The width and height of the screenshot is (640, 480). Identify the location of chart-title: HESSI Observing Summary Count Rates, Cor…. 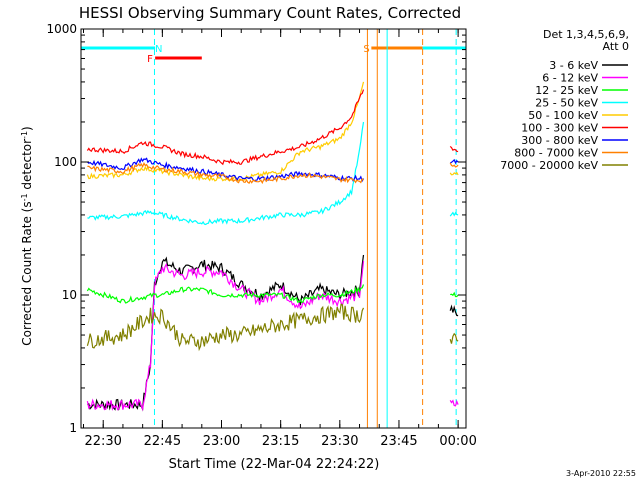
(270, 13).